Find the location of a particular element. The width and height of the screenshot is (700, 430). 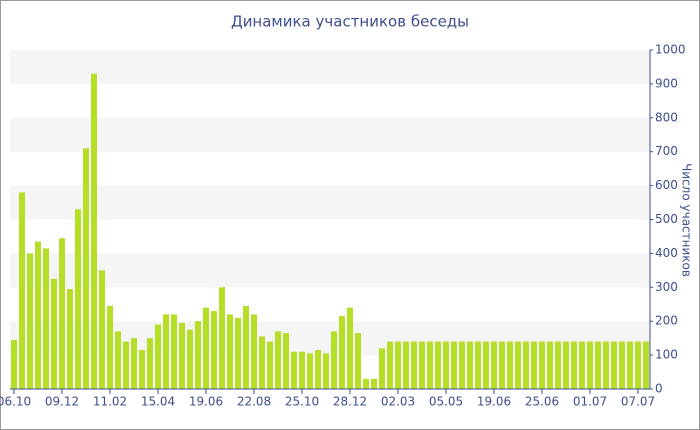

y-tick-label: 100 is located at coordinates (666, 355).